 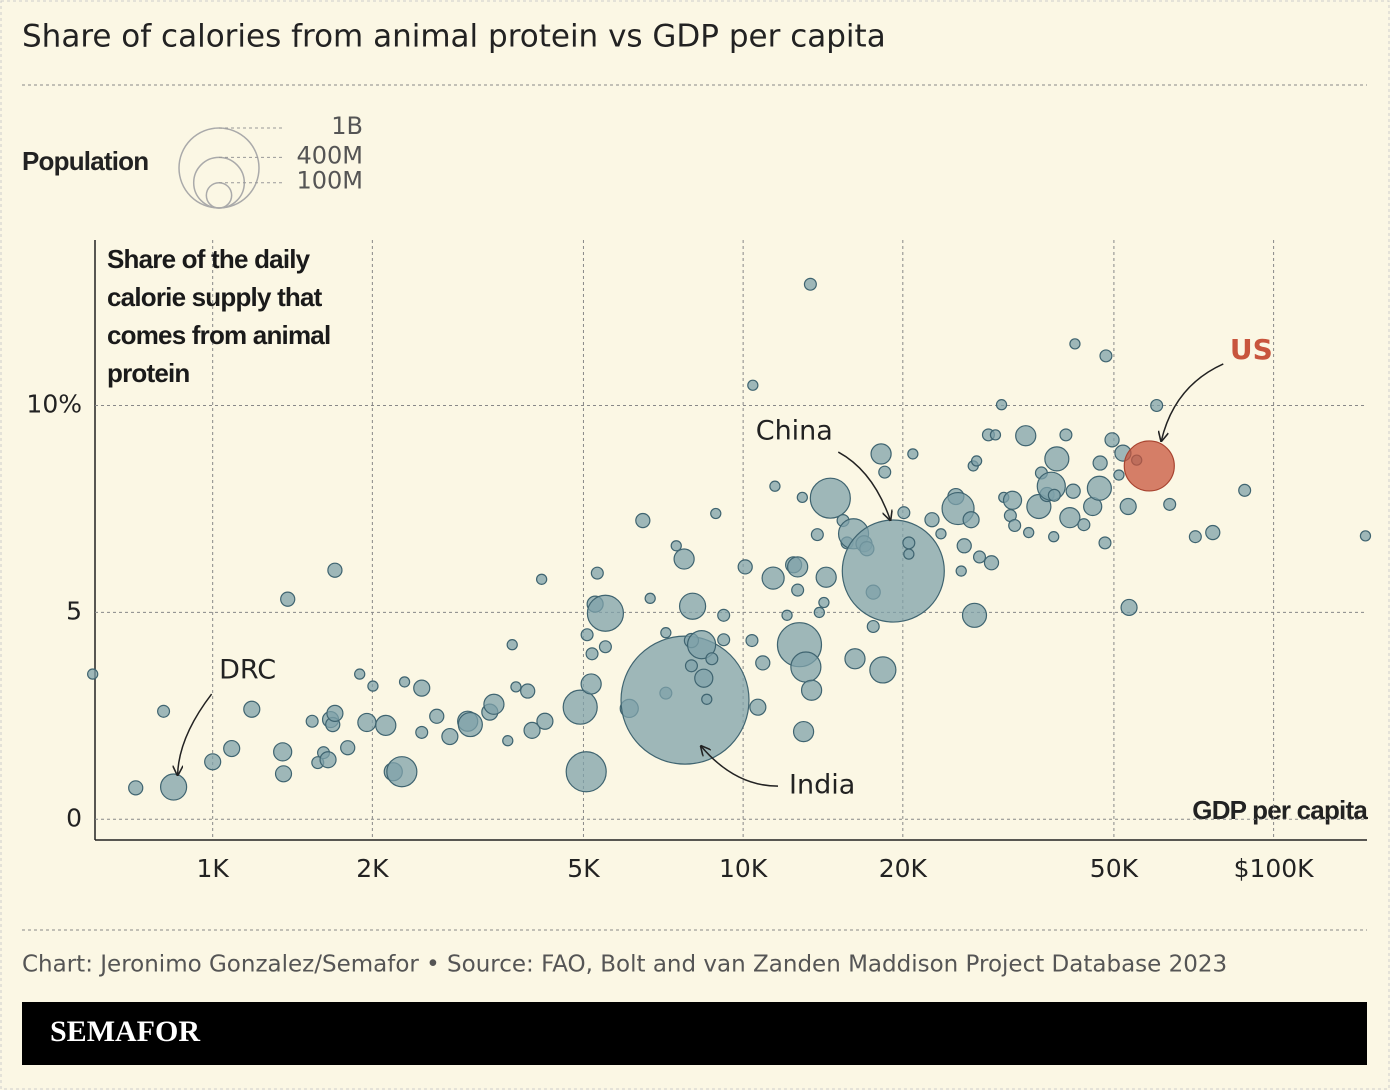 I want to click on legend-label: 100M, so click(x=329, y=181).